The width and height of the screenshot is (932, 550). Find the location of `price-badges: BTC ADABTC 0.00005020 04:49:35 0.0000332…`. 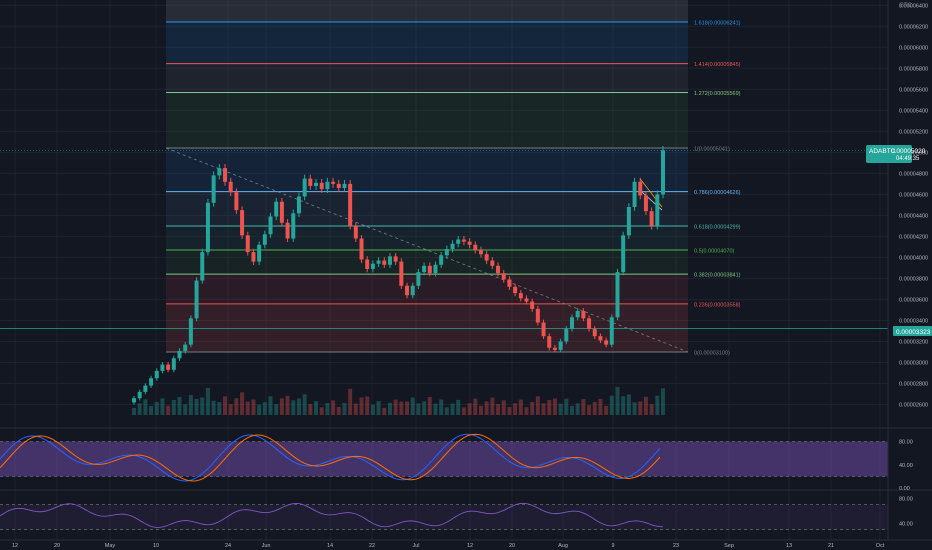

price-badges: BTC ADABTC 0.00005020 04:49:35 0.0000332… is located at coordinates (899, 169).